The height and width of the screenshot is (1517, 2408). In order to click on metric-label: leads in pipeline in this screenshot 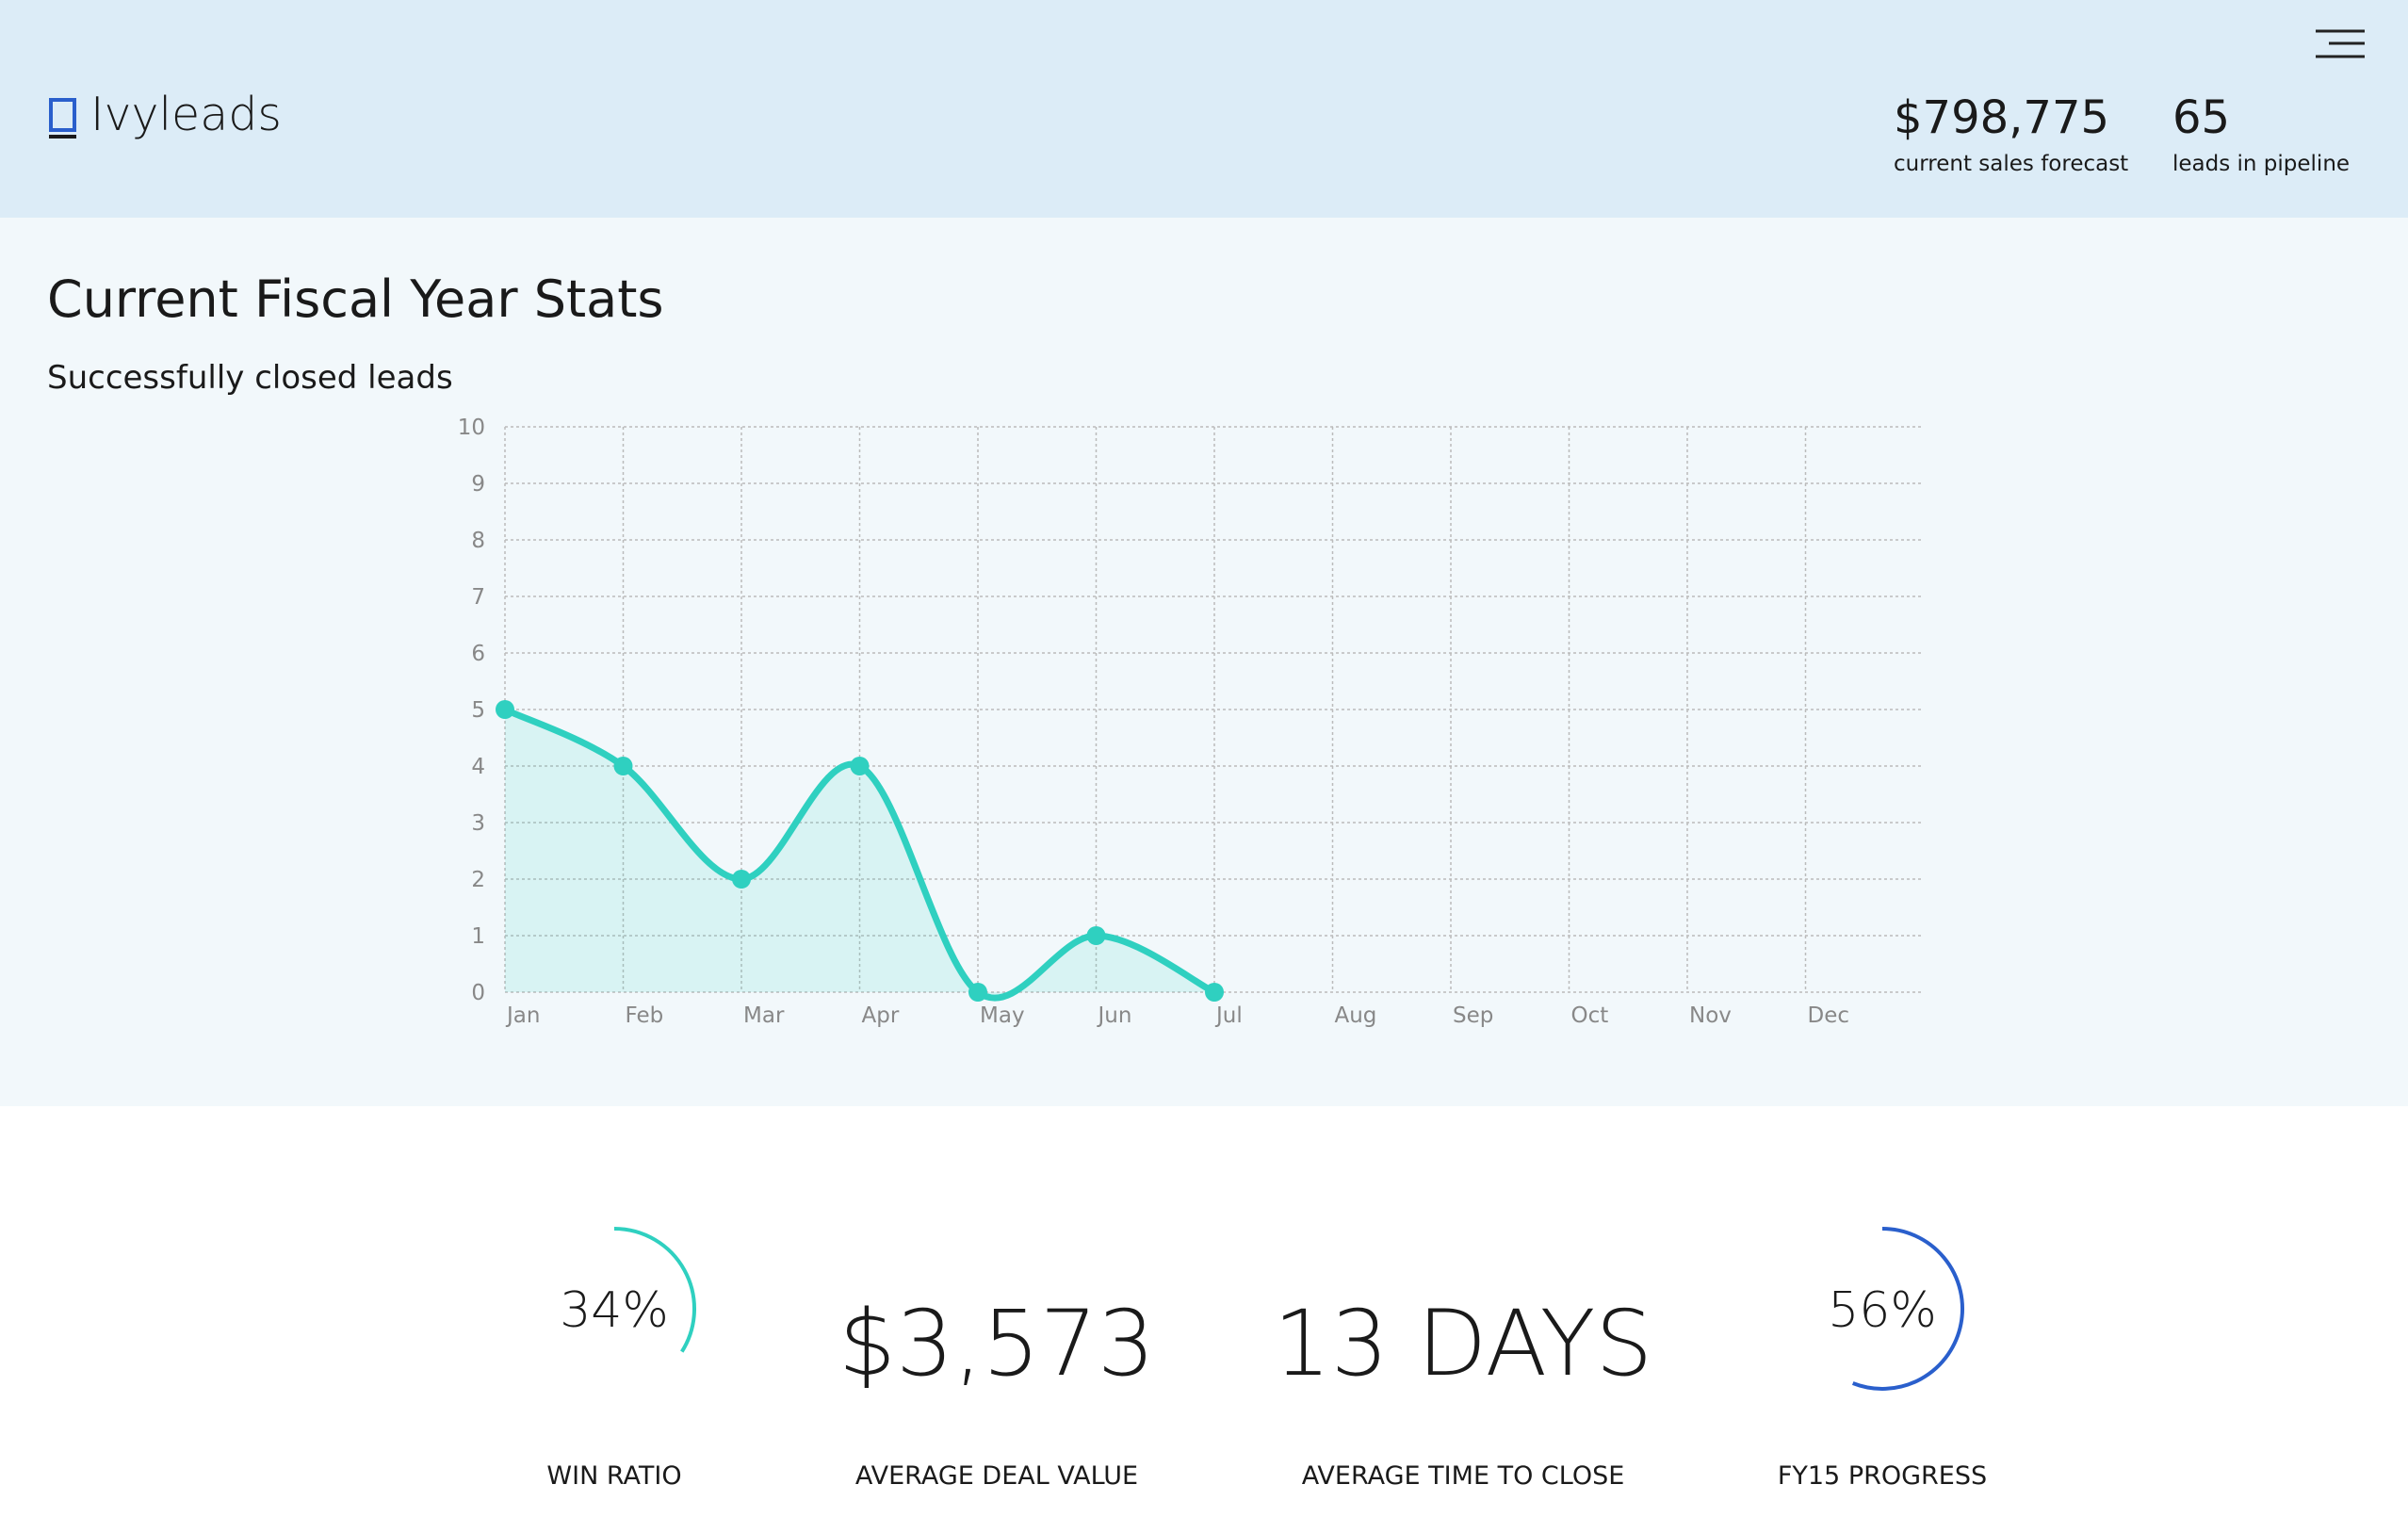, I will do `click(2261, 164)`.